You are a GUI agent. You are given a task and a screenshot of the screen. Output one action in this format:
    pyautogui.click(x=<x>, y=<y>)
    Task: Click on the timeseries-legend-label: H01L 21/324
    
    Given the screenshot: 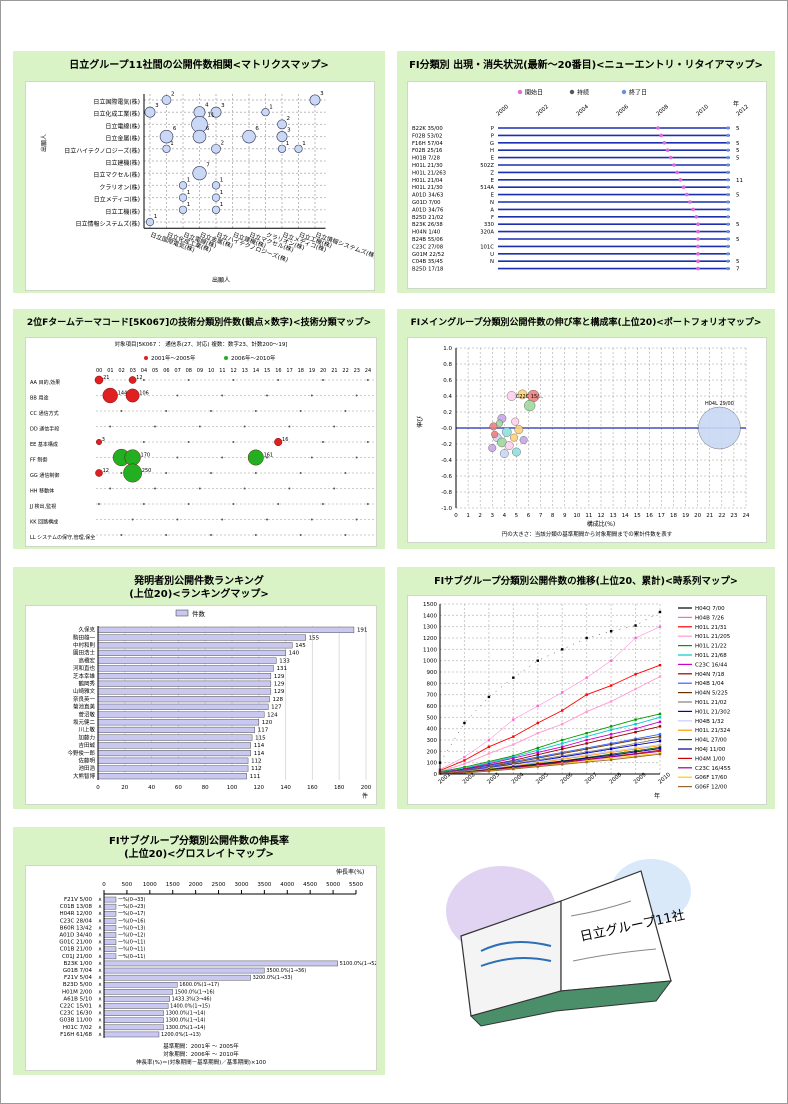 What is the action you would take?
    pyautogui.click(x=713, y=731)
    